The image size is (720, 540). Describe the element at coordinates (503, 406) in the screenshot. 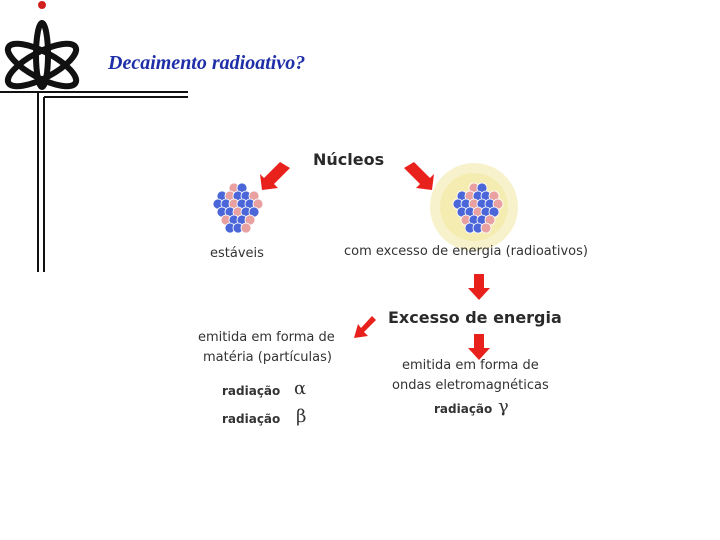

I see `gamma-symbol: γ` at that location.